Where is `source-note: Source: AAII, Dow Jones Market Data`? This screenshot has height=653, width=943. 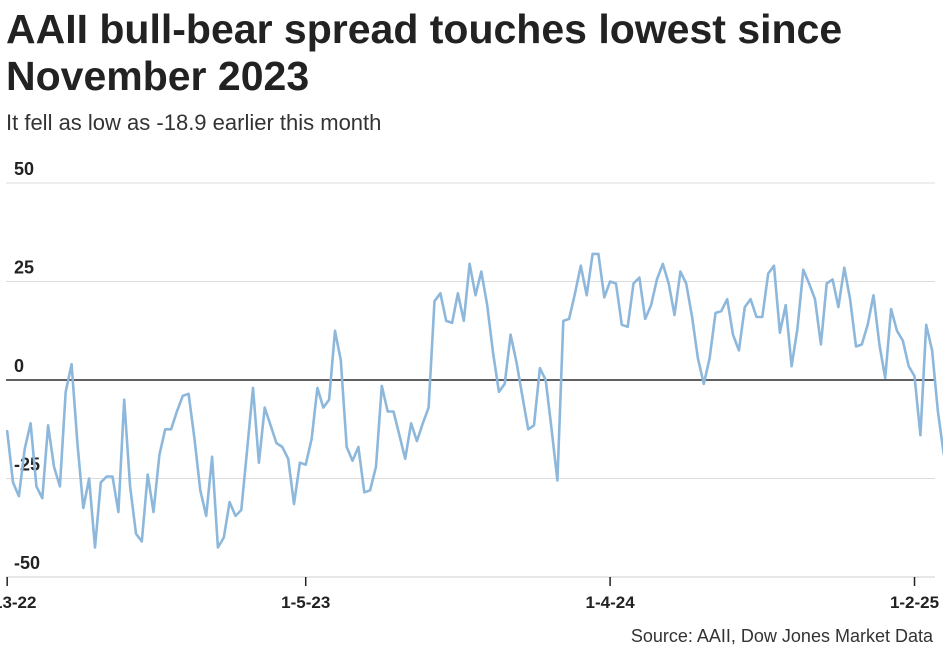 source-note: Source: AAII, Dow Jones Market Data is located at coordinates (781, 636).